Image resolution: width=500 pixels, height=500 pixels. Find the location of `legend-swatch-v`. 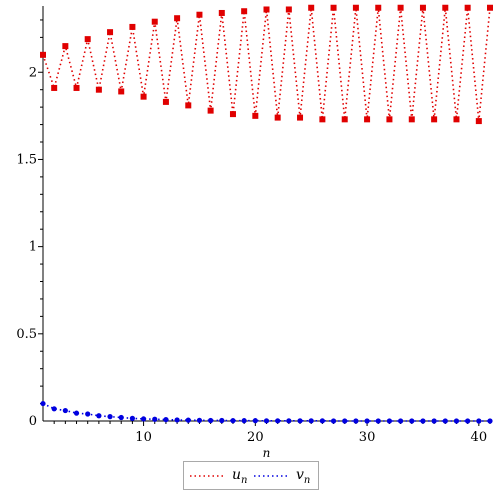

legend-swatch-v is located at coordinates (272, 476).